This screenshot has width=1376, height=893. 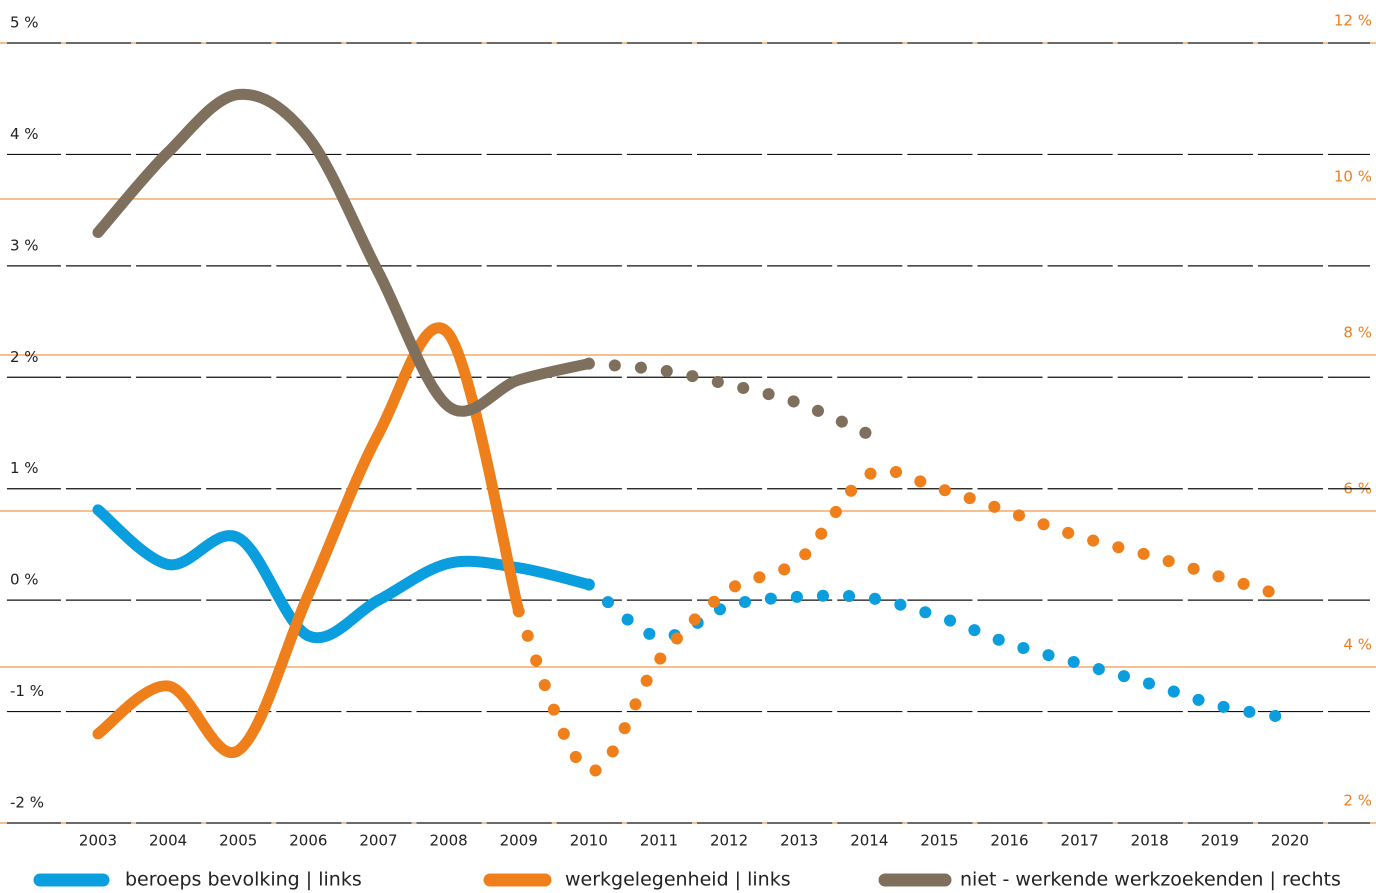 What do you see at coordinates (1357, 645) in the screenshot?
I see `y2-tick-label: 4 %` at bounding box center [1357, 645].